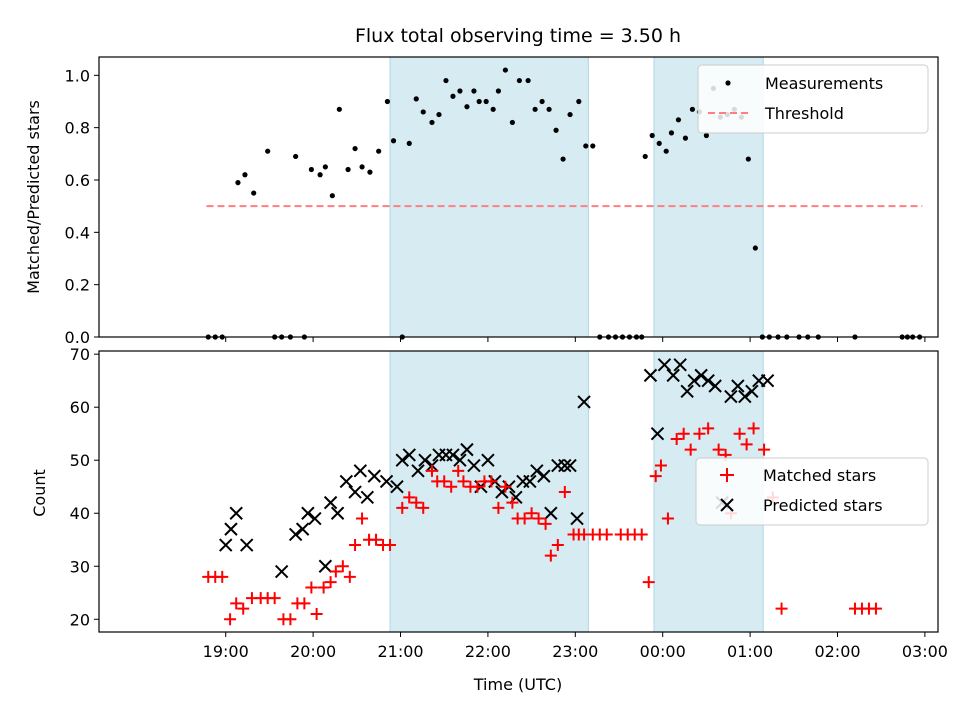 The image size is (960, 720). What do you see at coordinates (80, 619) in the screenshot?
I see `bottom-ytick-label: 20` at bounding box center [80, 619].